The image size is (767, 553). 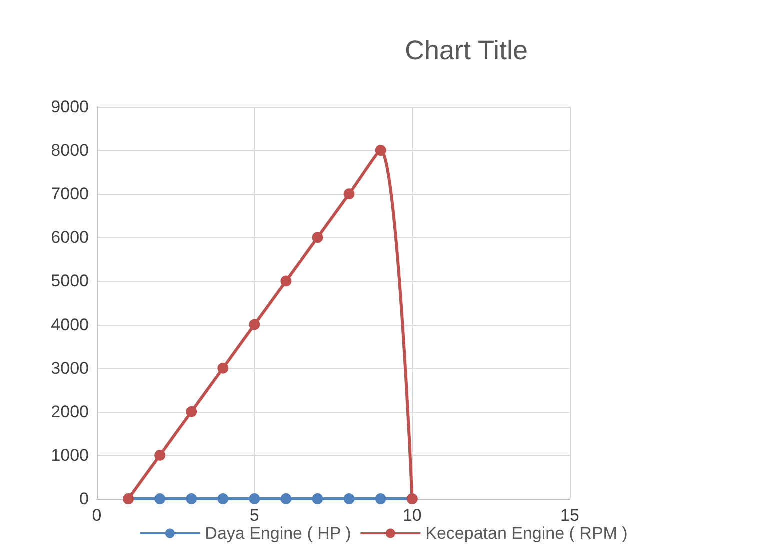 I want to click on y-tick-label: 2000, so click(x=70, y=412).